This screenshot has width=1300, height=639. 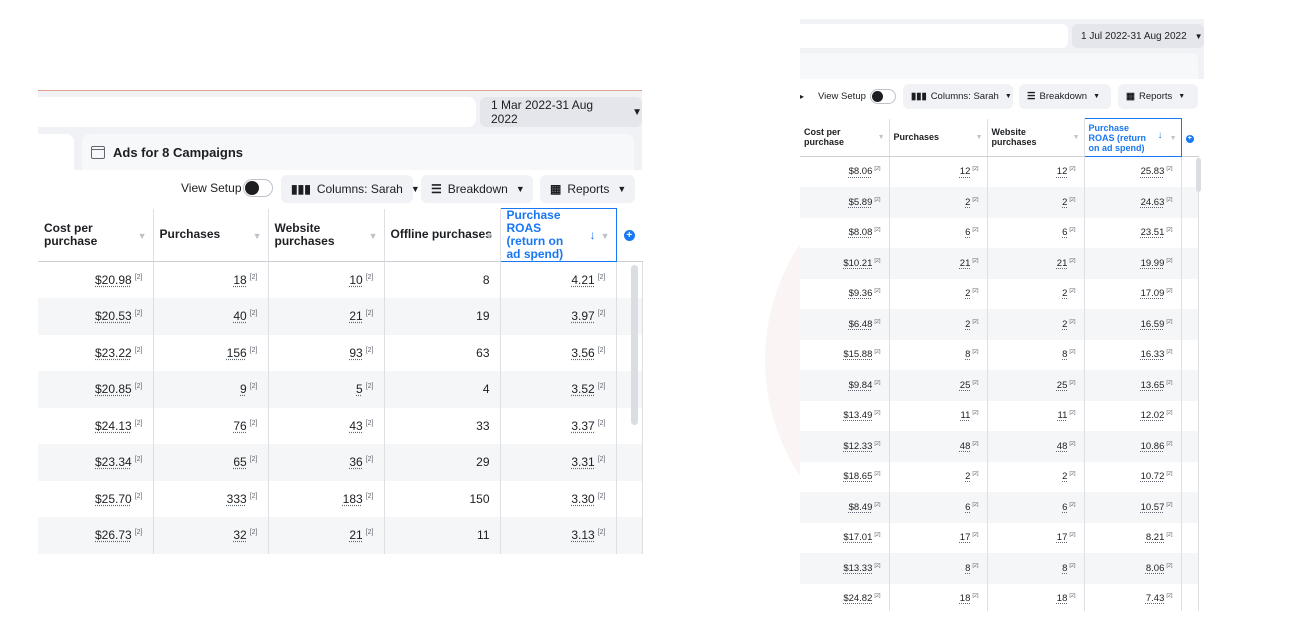 I want to click on metric-value: $24.13, so click(x=113, y=425).